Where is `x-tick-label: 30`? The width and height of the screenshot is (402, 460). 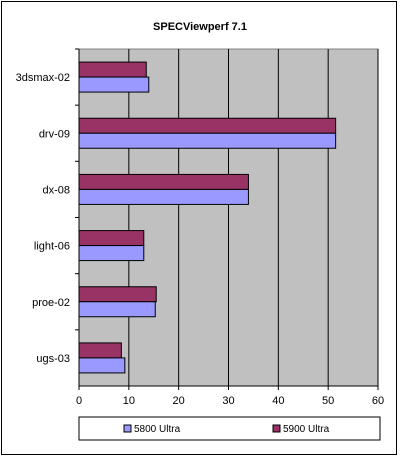 x-tick-label: 30 is located at coordinates (228, 401).